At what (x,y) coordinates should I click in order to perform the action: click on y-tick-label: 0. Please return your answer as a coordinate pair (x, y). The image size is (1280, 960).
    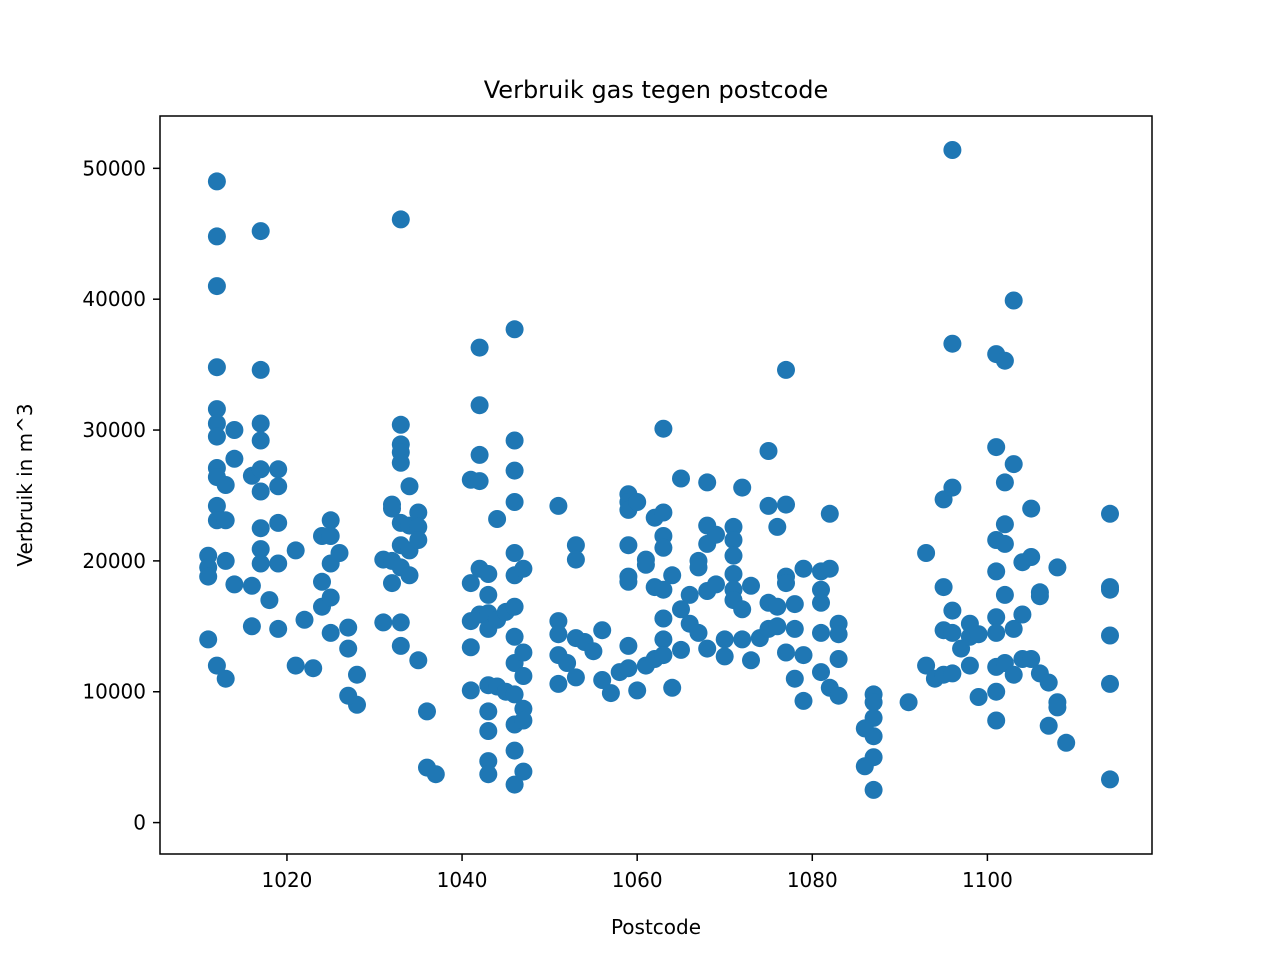
    Looking at the image, I should click on (139, 823).